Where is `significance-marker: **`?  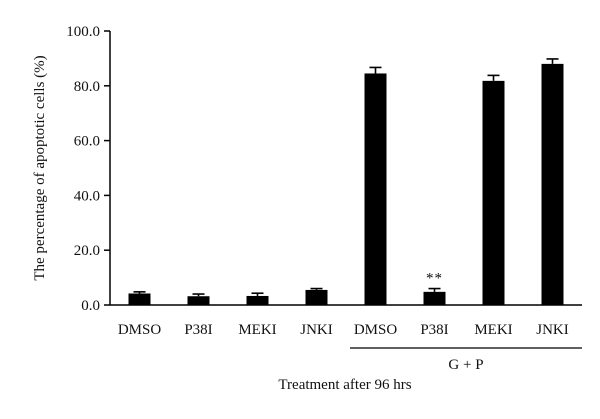
significance-marker: ** is located at coordinates (434, 279).